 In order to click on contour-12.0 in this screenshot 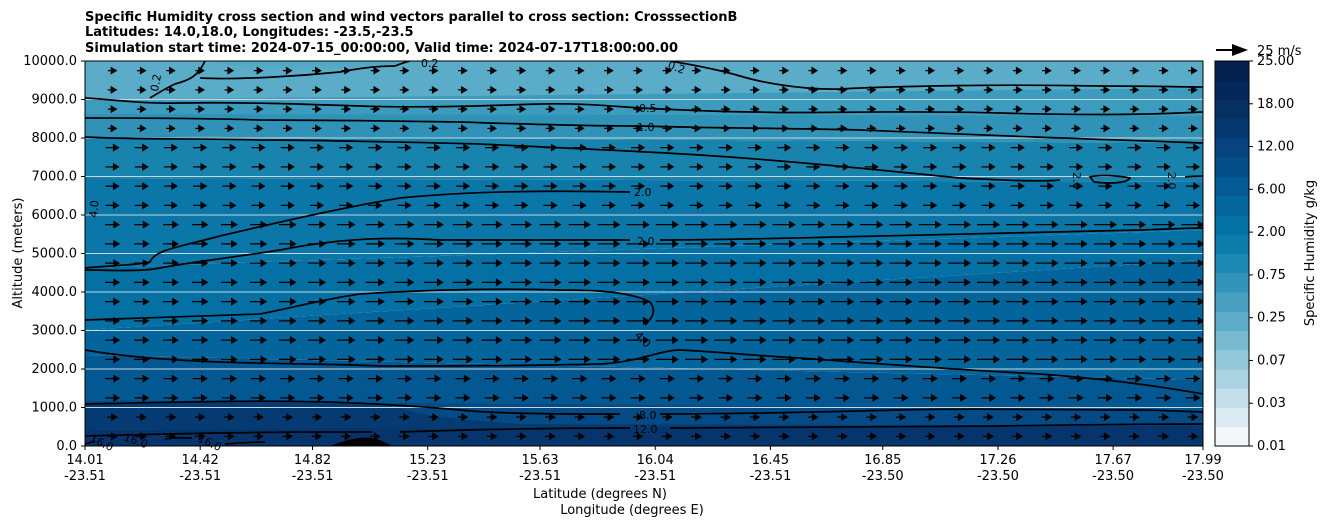, I will do `click(644, 430)`.